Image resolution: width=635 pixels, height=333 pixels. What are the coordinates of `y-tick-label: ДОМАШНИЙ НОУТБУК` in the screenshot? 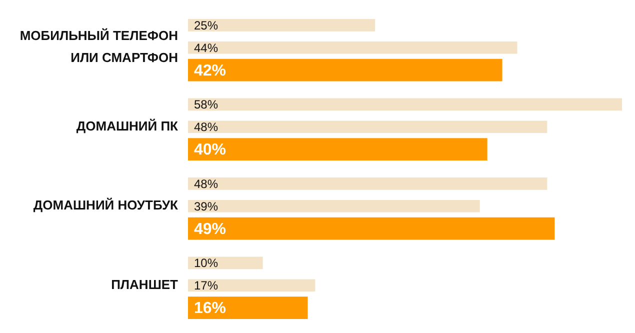 It's located at (105, 205).